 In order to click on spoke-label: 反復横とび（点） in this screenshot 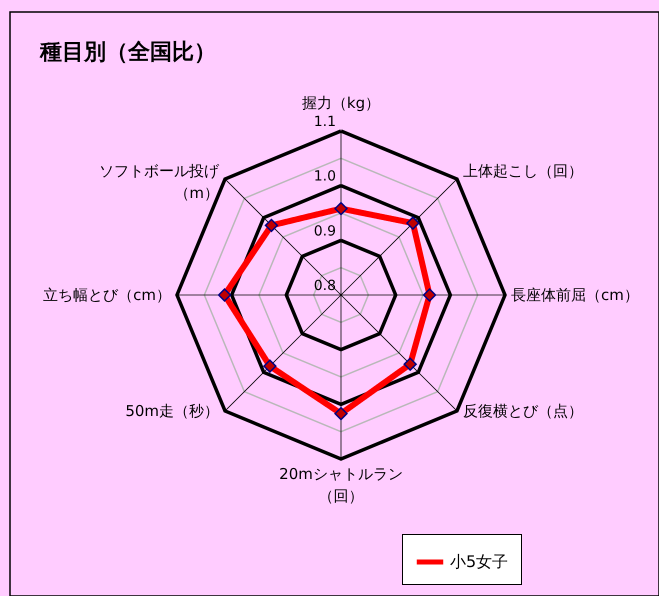, I will do `click(522, 411)`.